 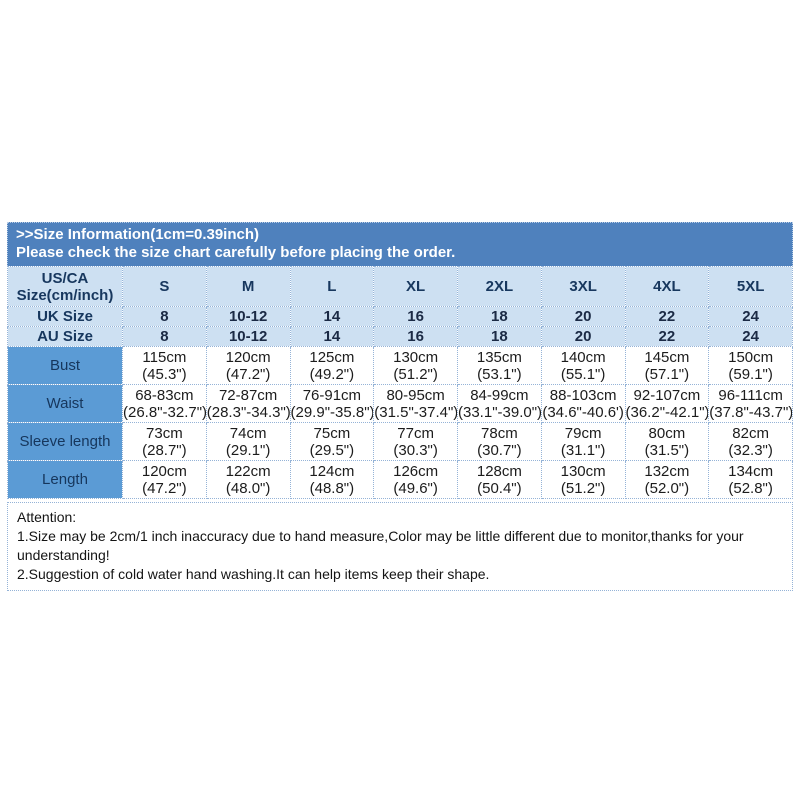 I want to click on bust-value: 150cm (59.1"), so click(x=750, y=365).